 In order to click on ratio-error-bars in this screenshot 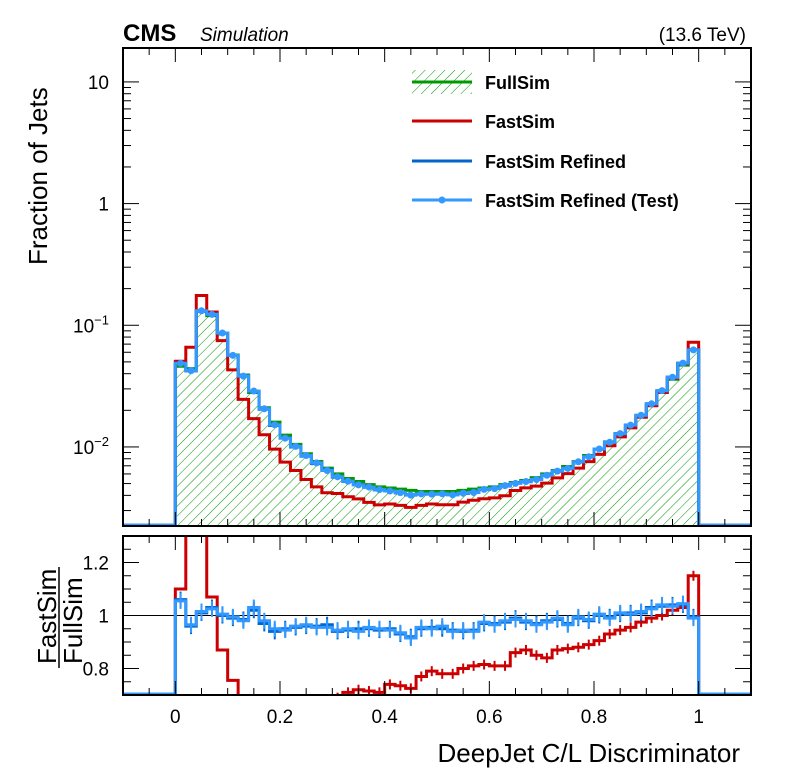, I will do `click(437, 632)`.